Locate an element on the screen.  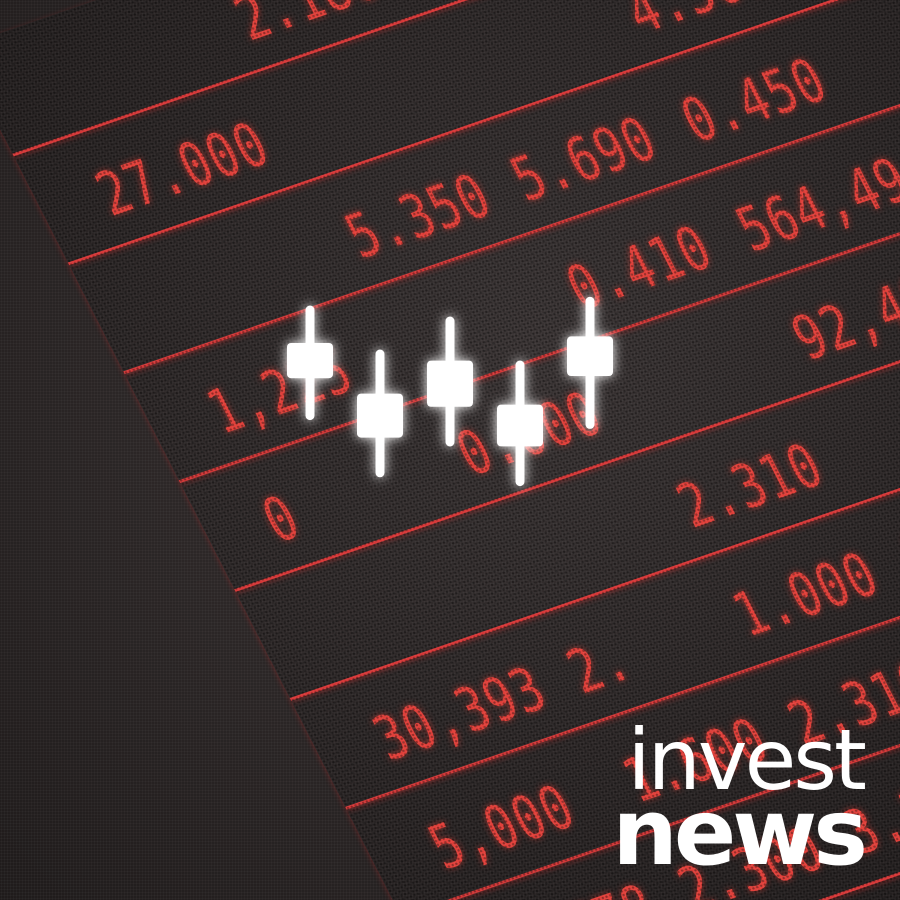
investnews-logo: invest news is located at coordinates (729, 798).